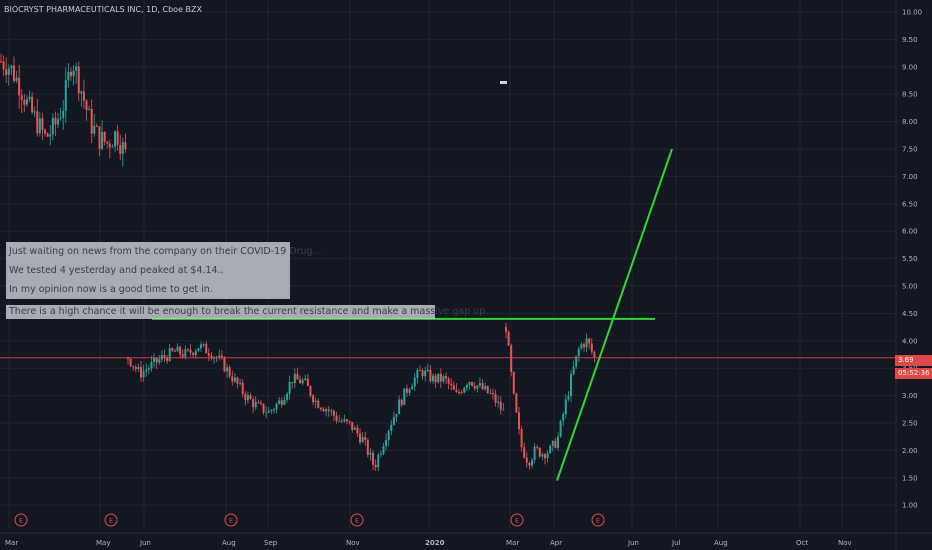  Describe the element at coordinates (614, 314) in the screenshot. I see `trend-line` at that location.